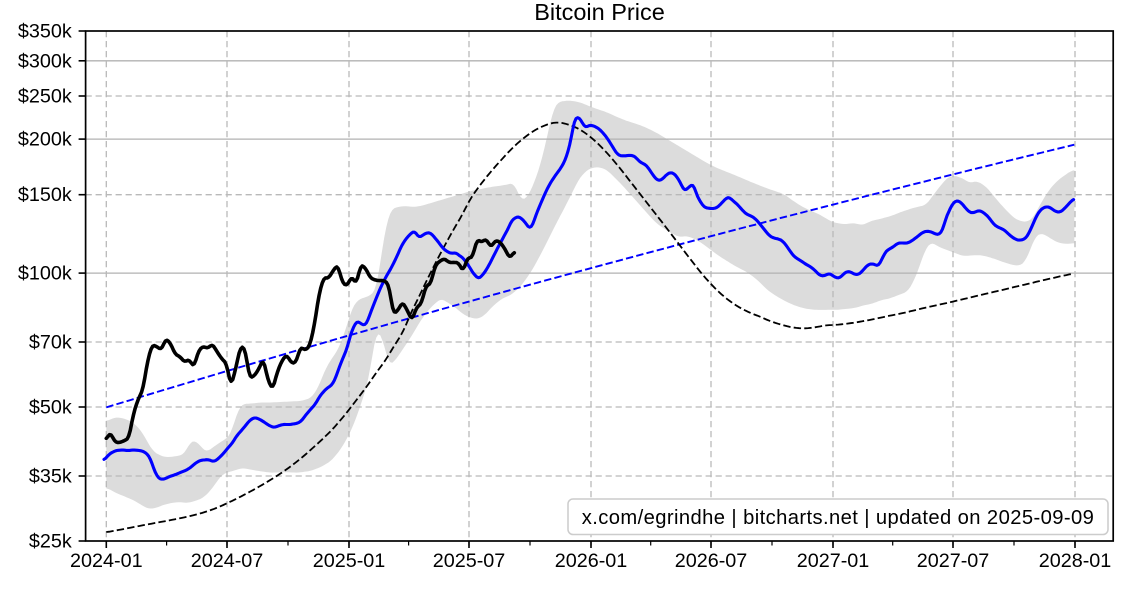  What do you see at coordinates (833, 561) in the screenshot?
I see `svg-text: 2027-01` at bounding box center [833, 561].